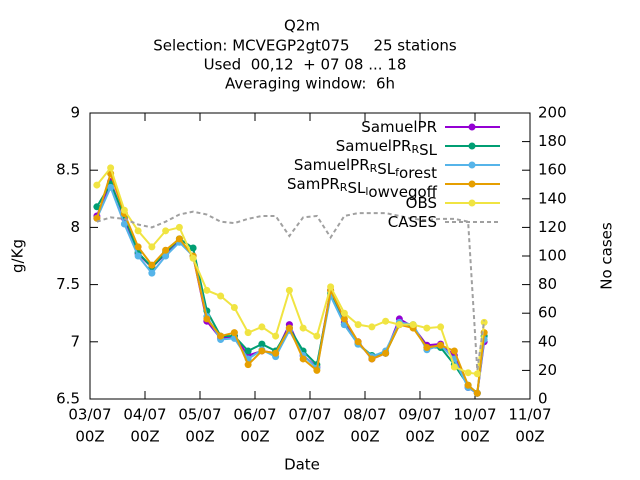  What do you see at coordinates (75, 341) in the screenshot?
I see `y-tick-label: 7` at bounding box center [75, 341].